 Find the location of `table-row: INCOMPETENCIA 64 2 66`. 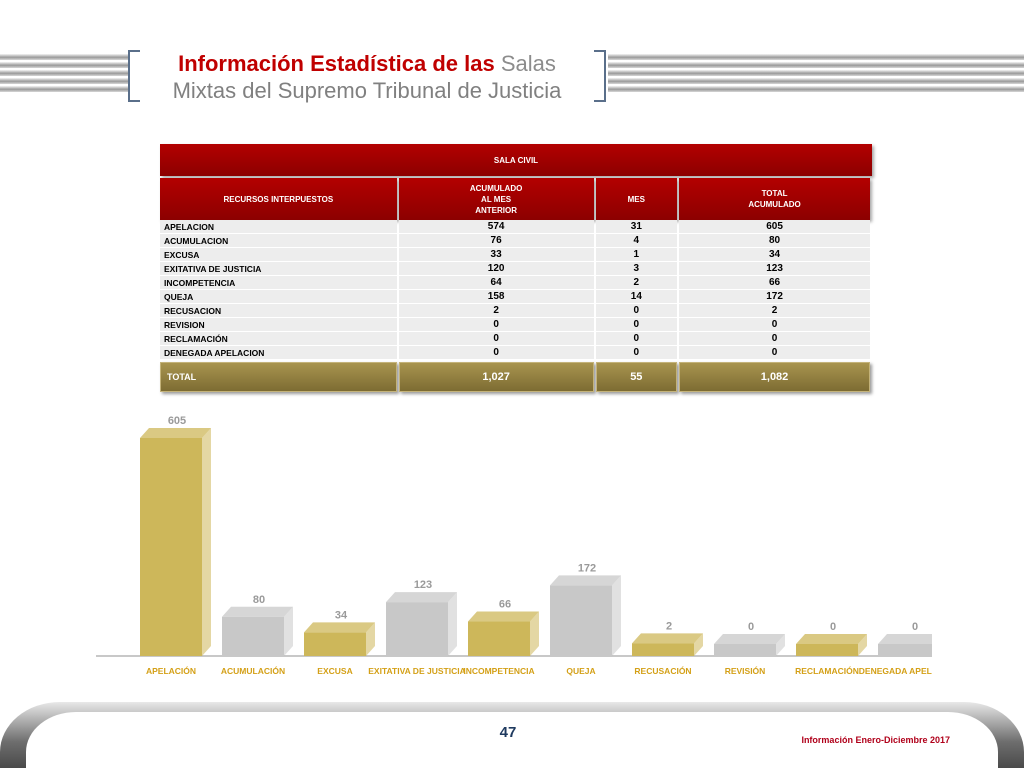

table-row: INCOMPETENCIA 64 2 66 is located at coordinates (516, 283).